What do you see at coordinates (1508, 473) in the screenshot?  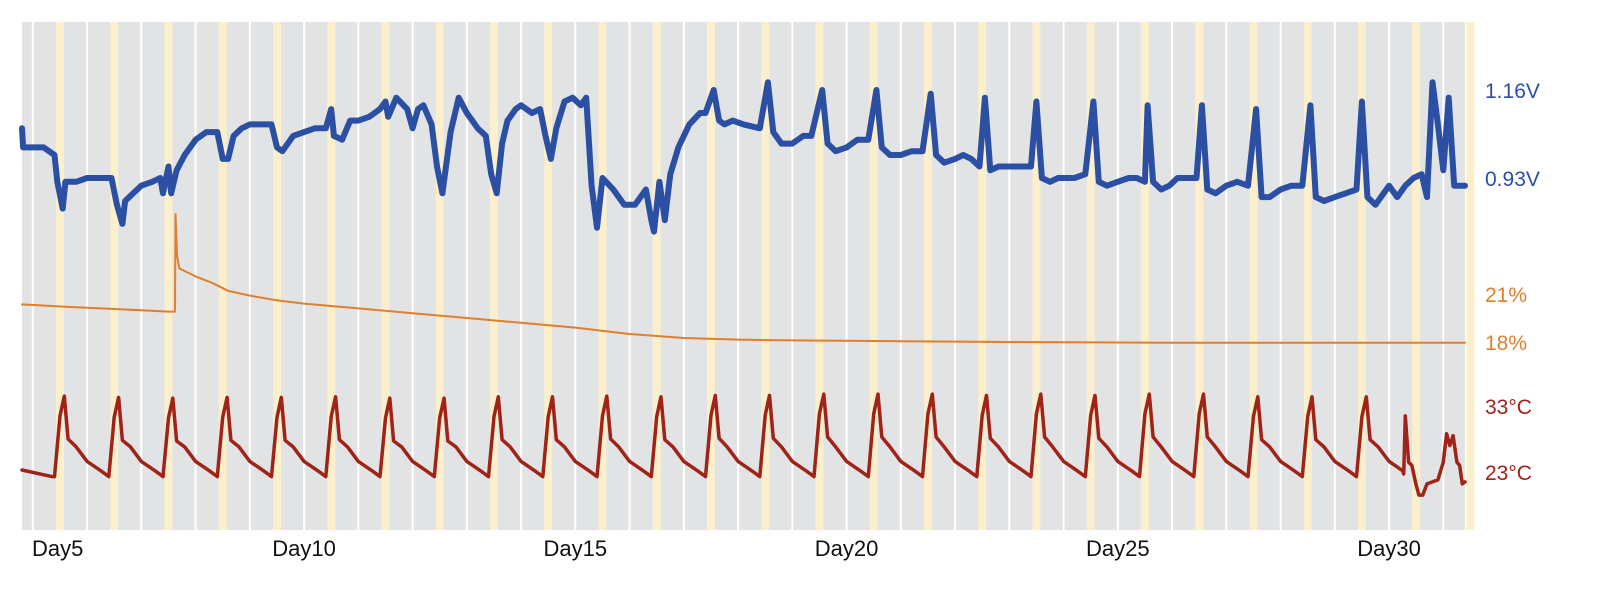 I see `temperature-axis-label: 23°C` at bounding box center [1508, 473].